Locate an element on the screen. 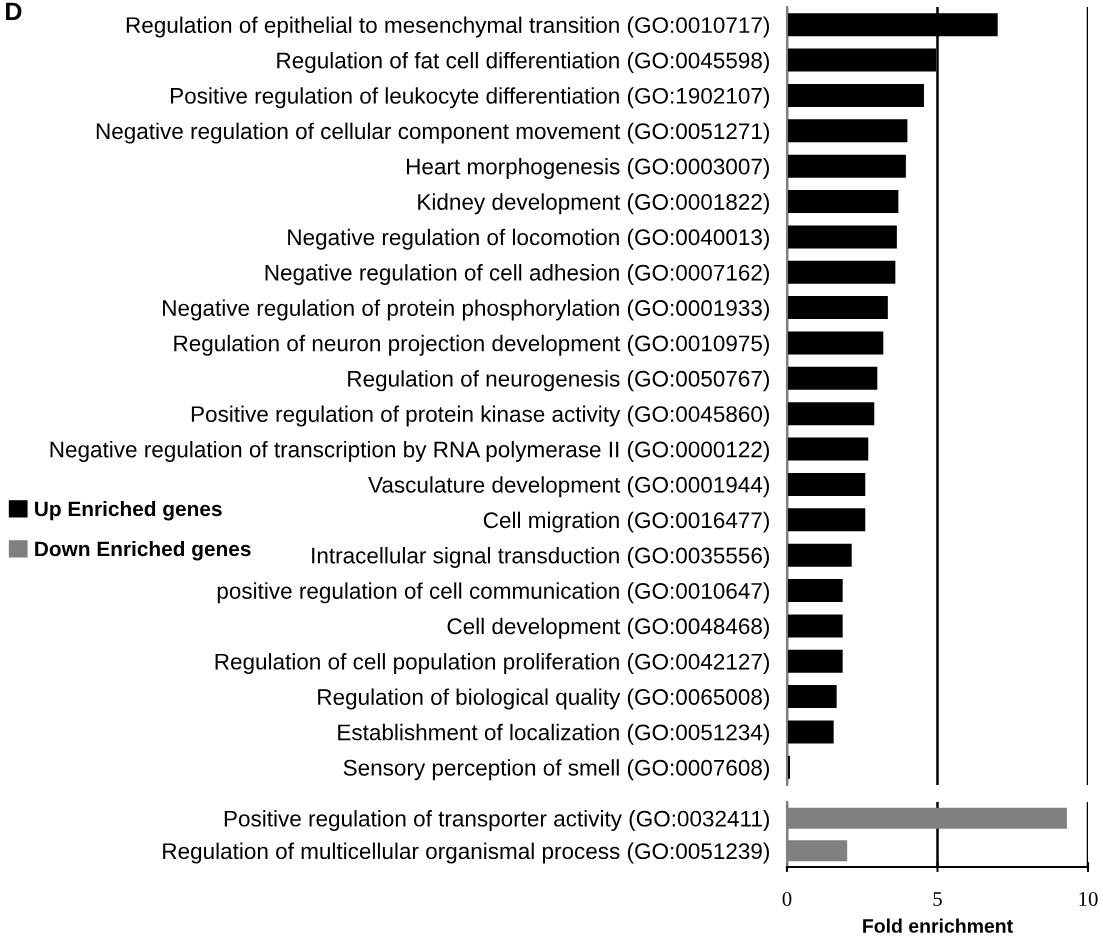 This screenshot has width=1103, height=937. text: D is located at coordinates (14, 11).